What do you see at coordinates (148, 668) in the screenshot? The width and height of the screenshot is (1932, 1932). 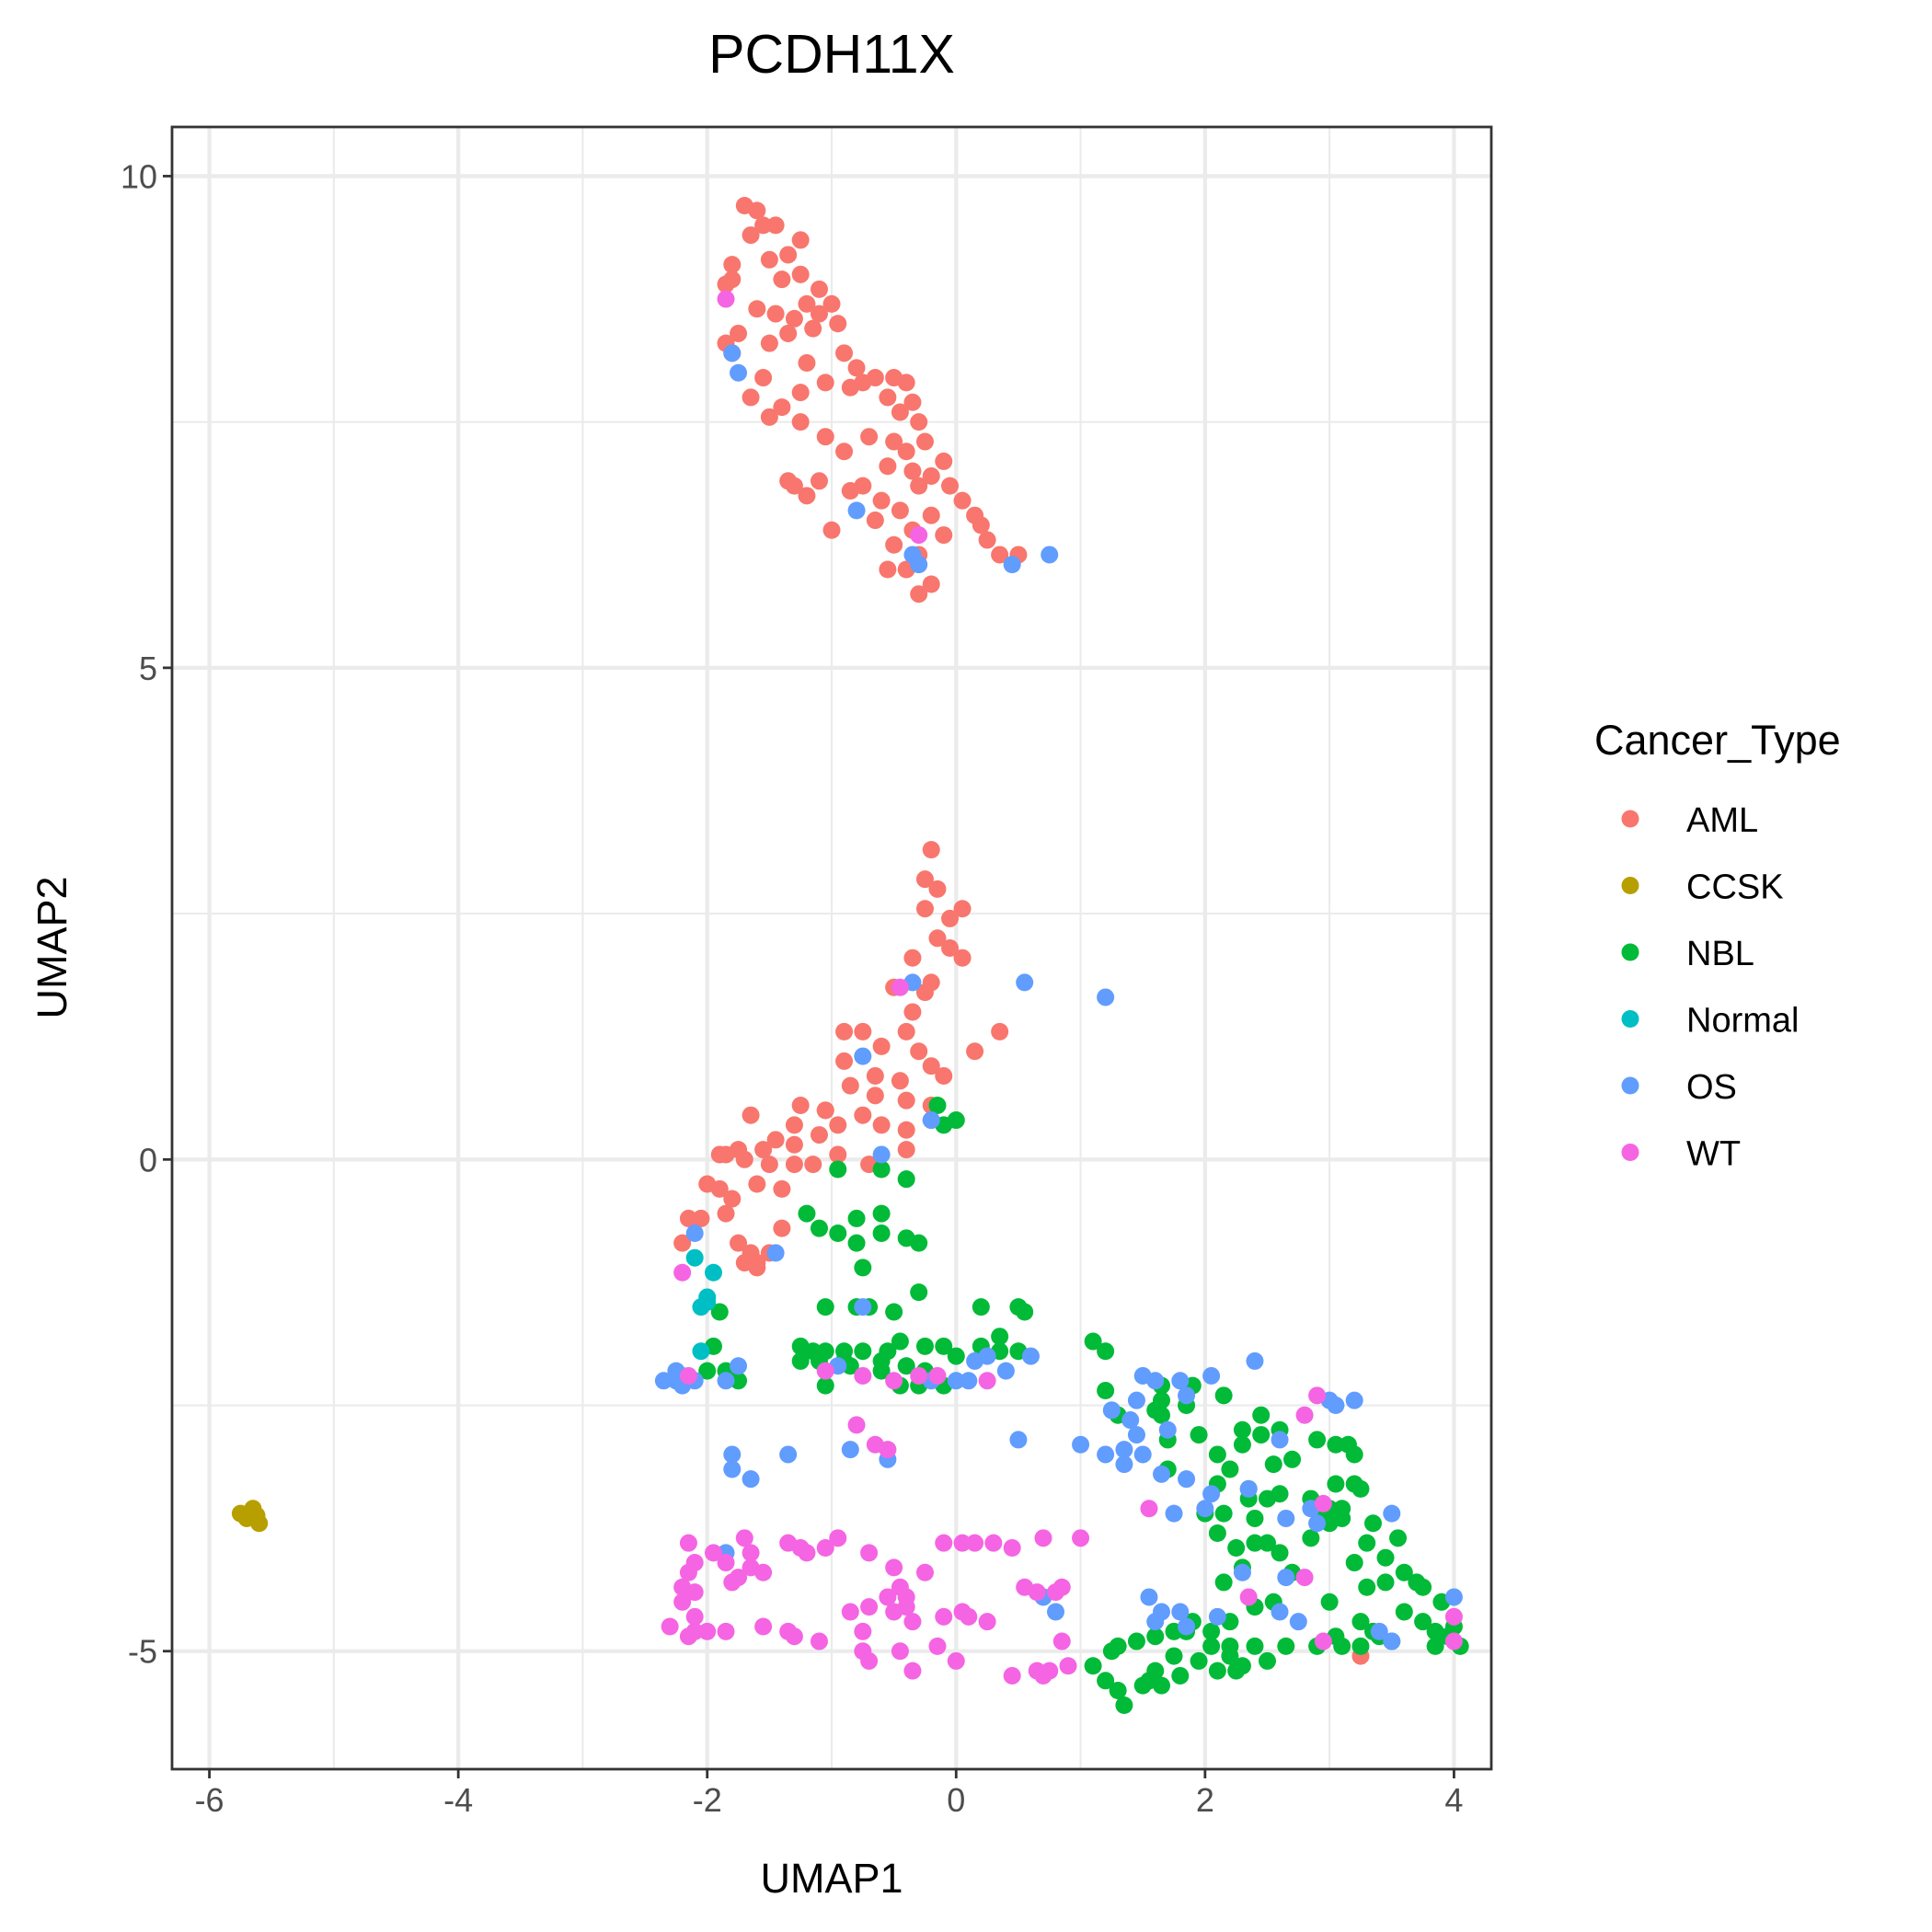 I see `y-tick-label: 5` at bounding box center [148, 668].